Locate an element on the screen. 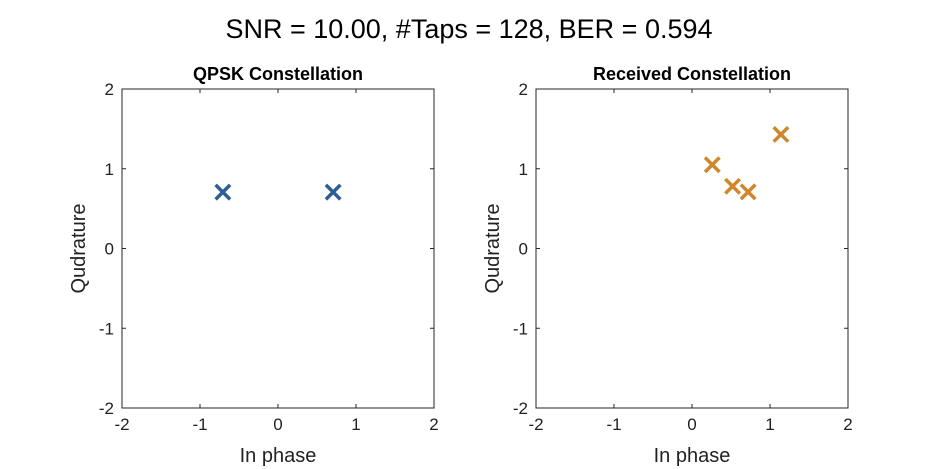 The height and width of the screenshot is (469, 938). figure-title: SNR = 10.00, #Taps = 128, BER = 0.594 is located at coordinates (469, 29).